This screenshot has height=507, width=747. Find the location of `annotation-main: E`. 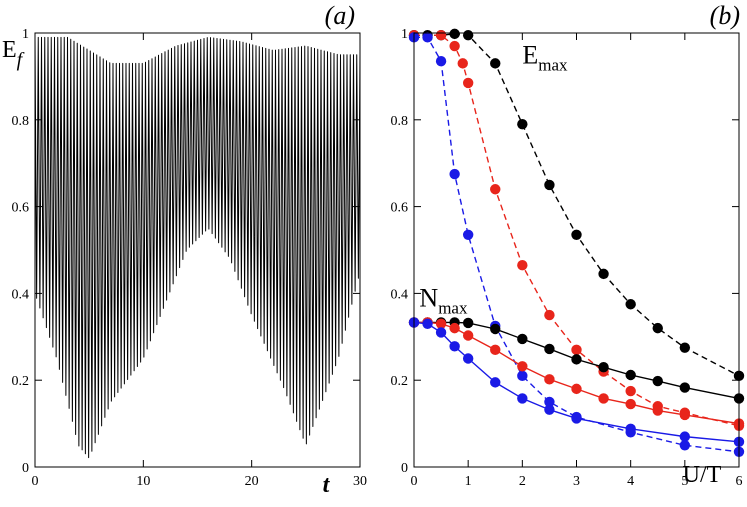

annotation-main: E is located at coordinates (530, 54).